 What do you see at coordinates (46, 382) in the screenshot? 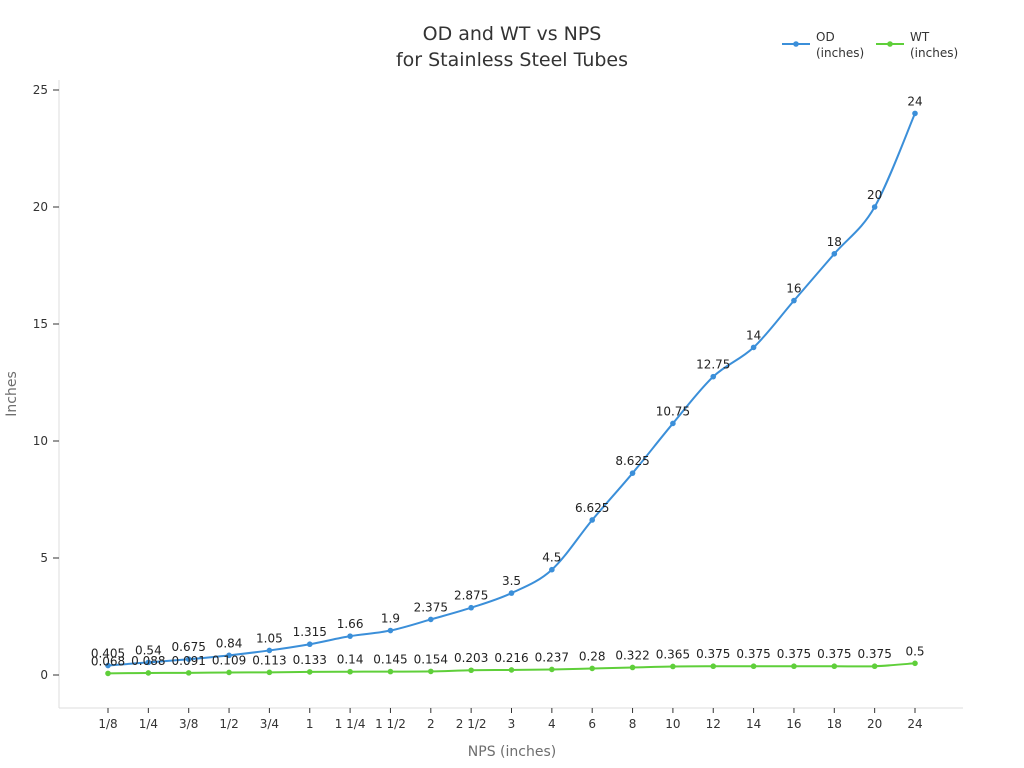
I see `y-axis-ticks: 0 5 10 15 20 25` at bounding box center [46, 382].